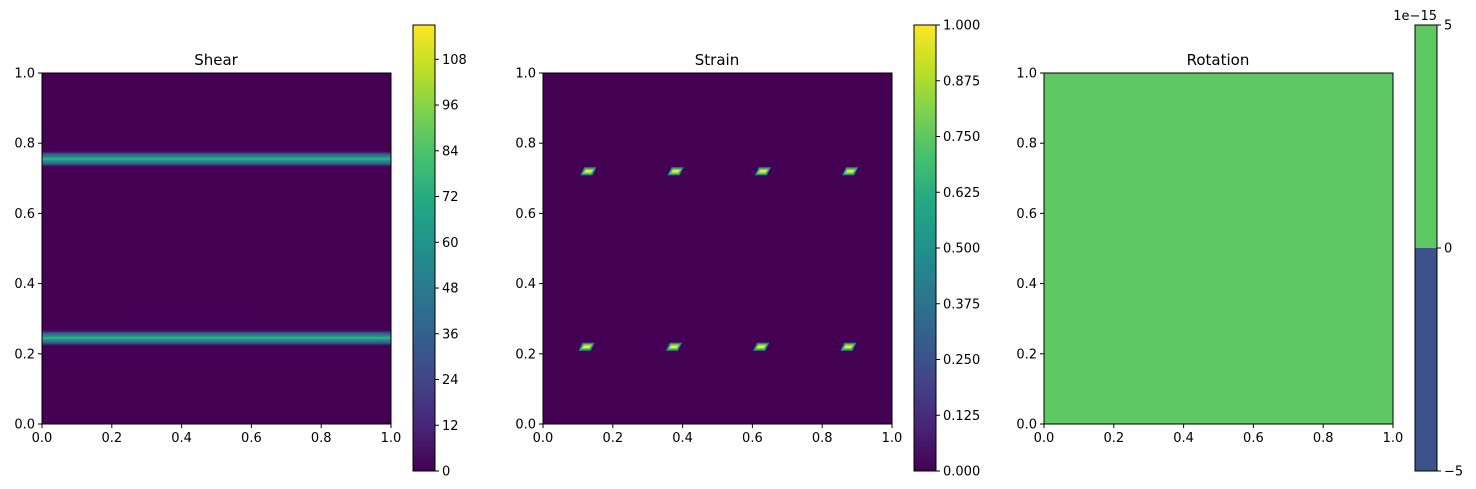 The height and width of the screenshot is (489, 1476). What do you see at coordinates (24, 354) in the screenshot?
I see `shear-y-tick-label: 0.2` at bounding box center [24, 354].